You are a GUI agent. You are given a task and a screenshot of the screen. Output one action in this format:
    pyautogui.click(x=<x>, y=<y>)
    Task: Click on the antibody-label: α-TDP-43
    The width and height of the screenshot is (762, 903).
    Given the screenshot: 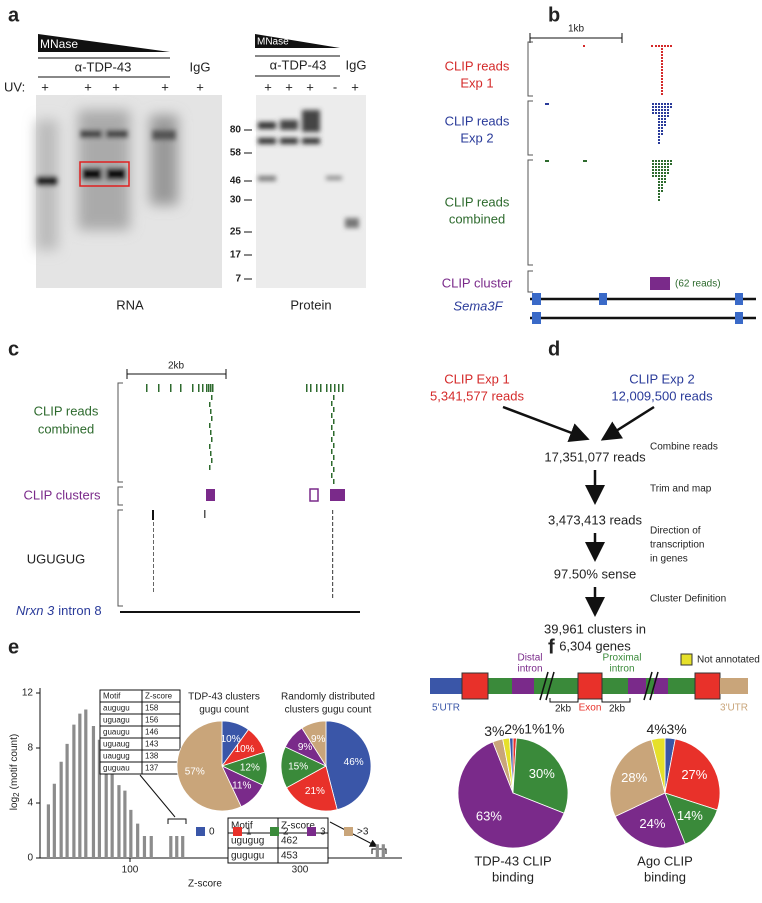 What is the action you would take?
    pyautogui.click(x=103, y=66)
    